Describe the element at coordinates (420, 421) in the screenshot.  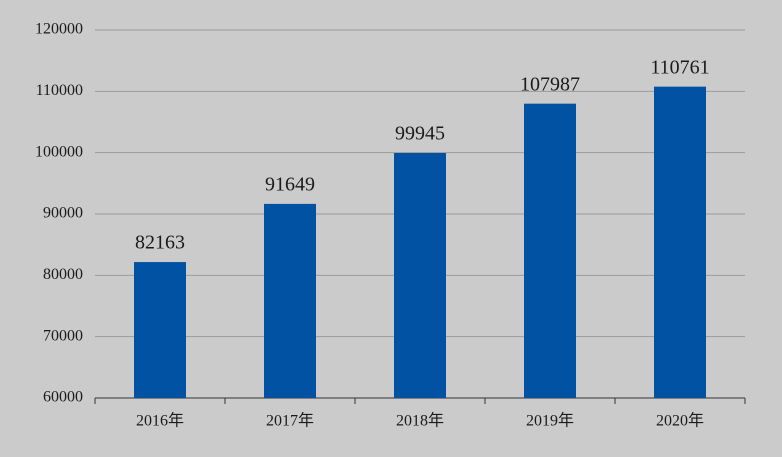
I see `x-tick-label: 2018年` at that location.